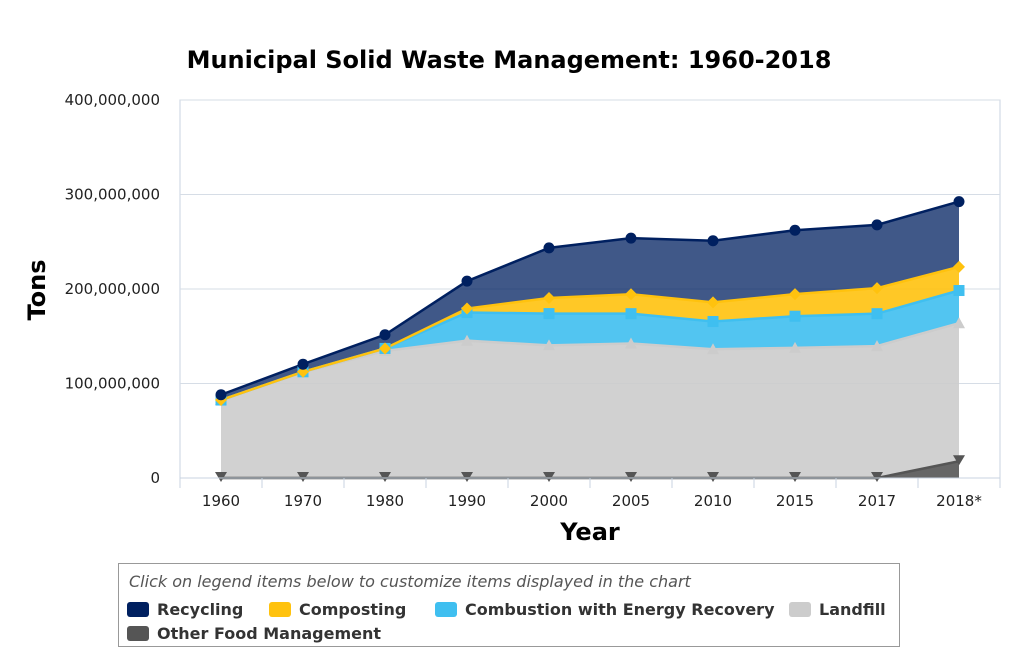 This screenshot has height=666, width=1024. I want to click on legend-label: Recycling, so click(200, 609).